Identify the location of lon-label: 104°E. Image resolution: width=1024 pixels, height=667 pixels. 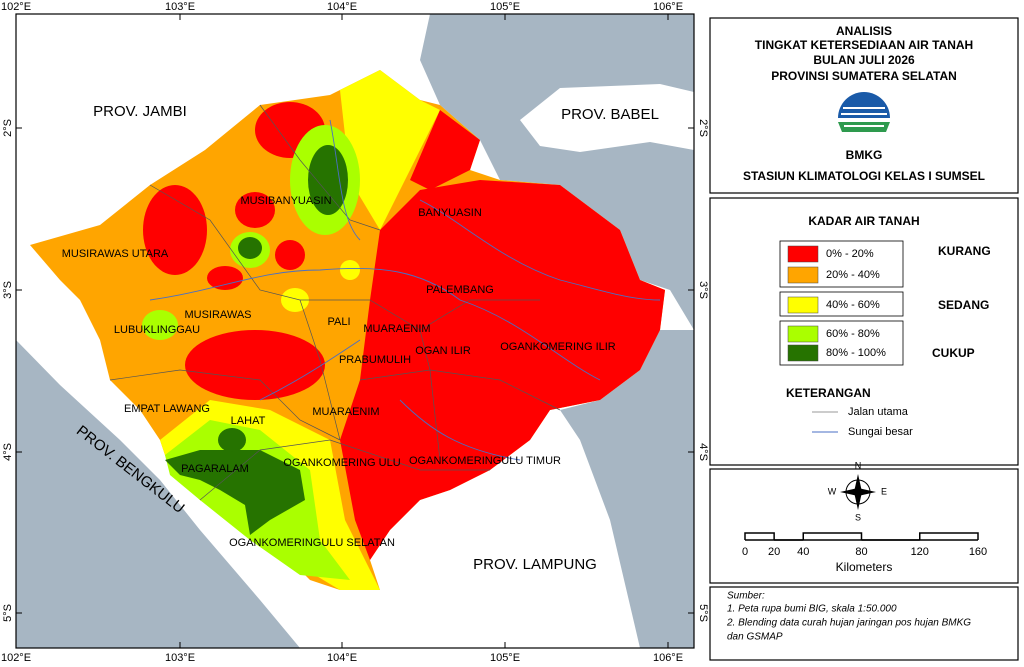
(342, 658).